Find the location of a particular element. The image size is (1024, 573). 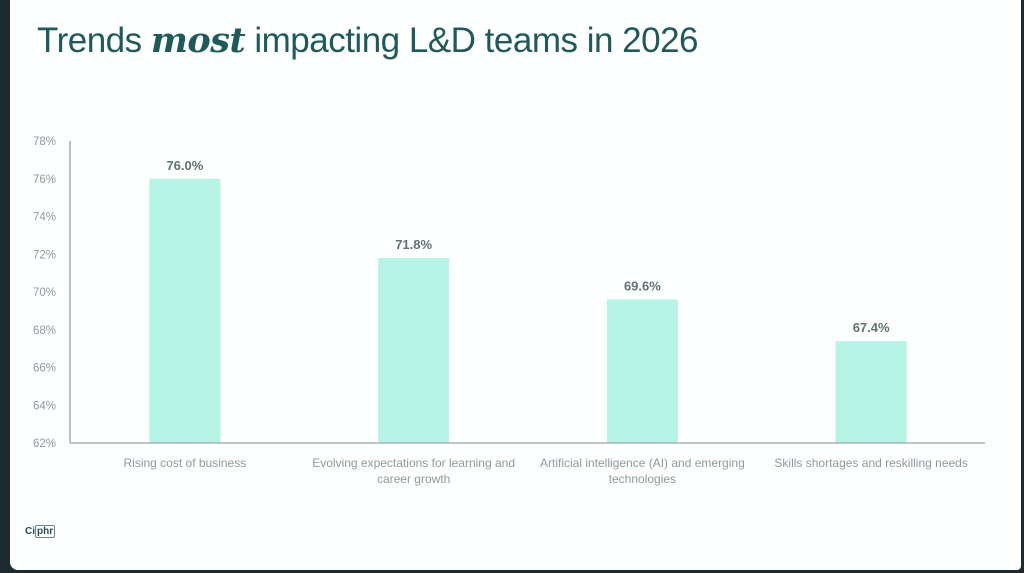

x-category-label: career growth is located at coordinates (413, 479).